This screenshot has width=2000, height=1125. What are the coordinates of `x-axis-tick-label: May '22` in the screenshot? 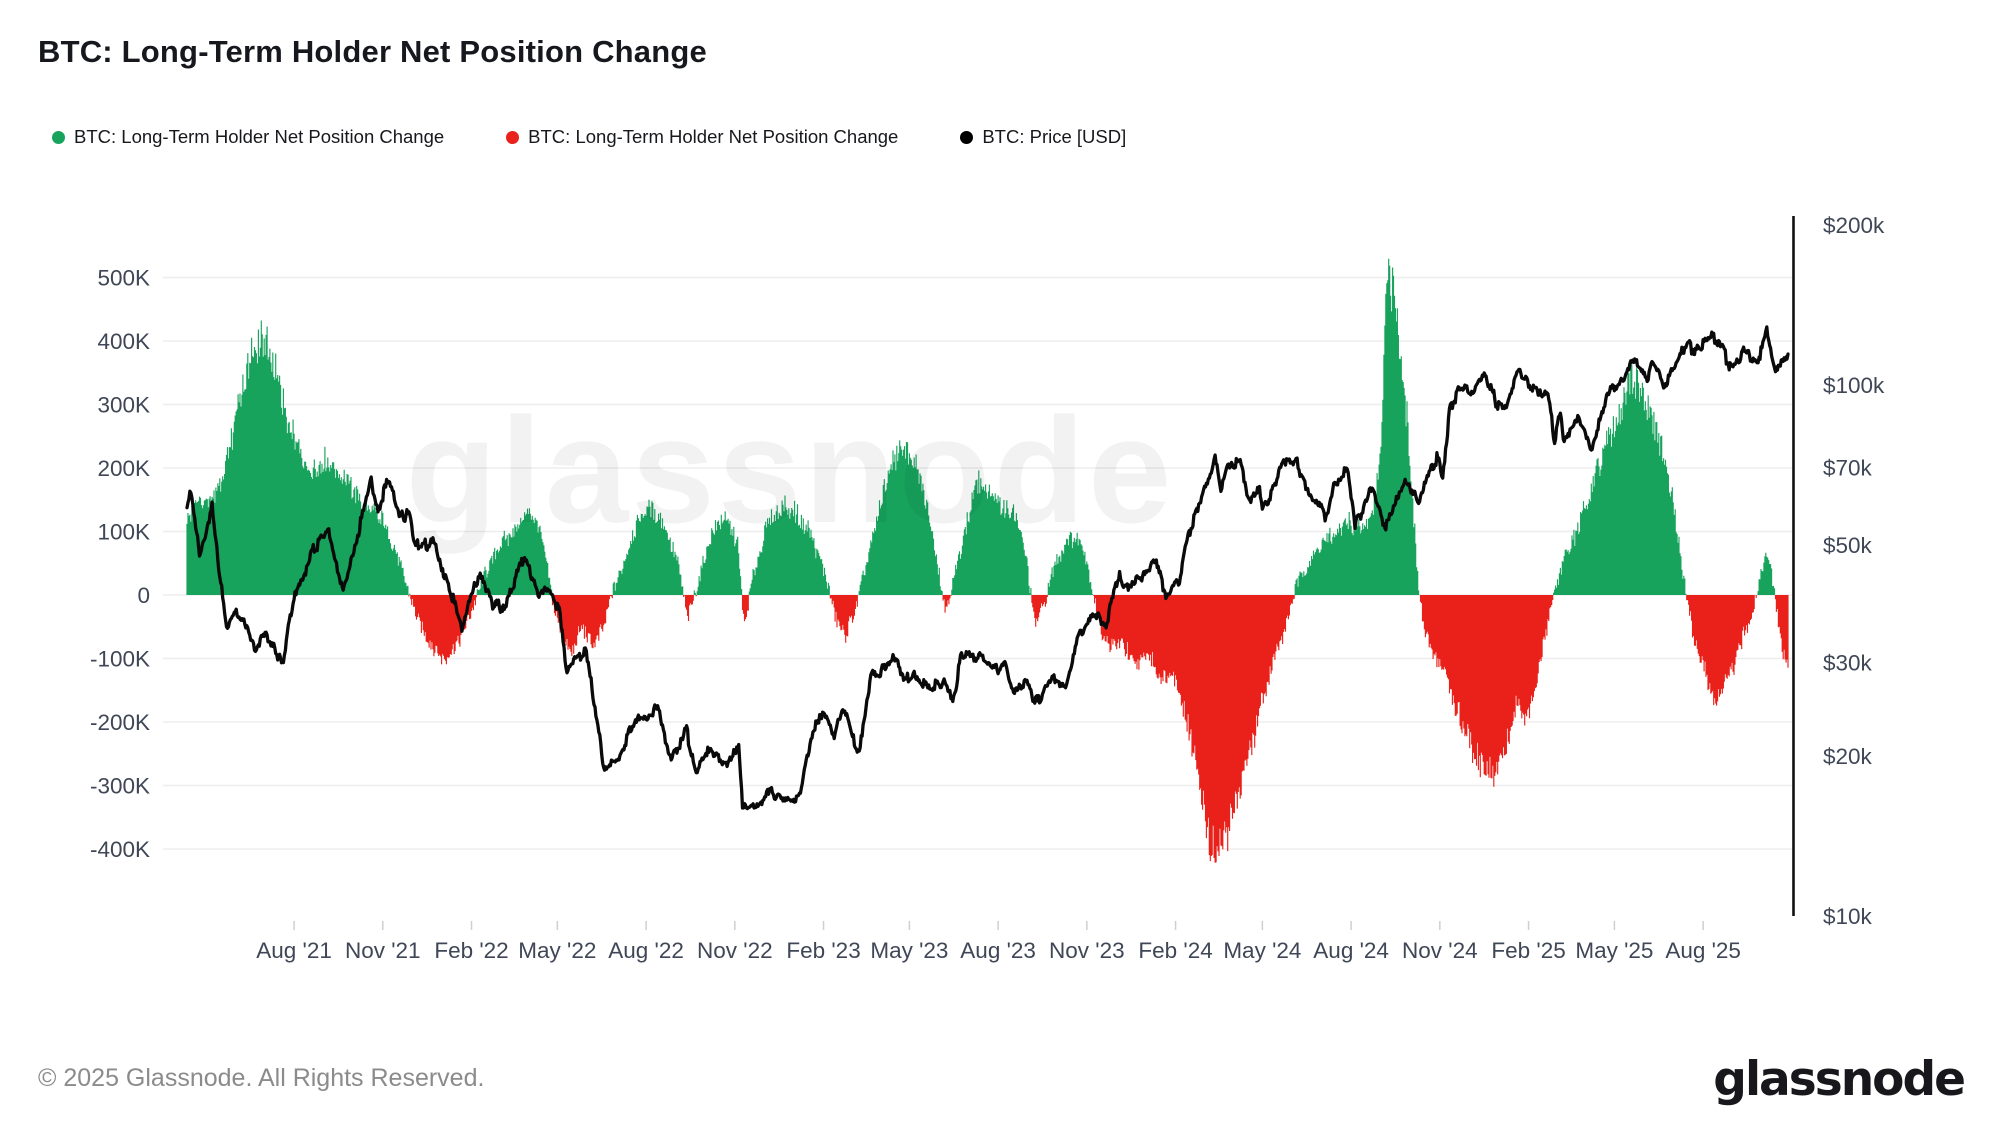 It's located at (557, 950).